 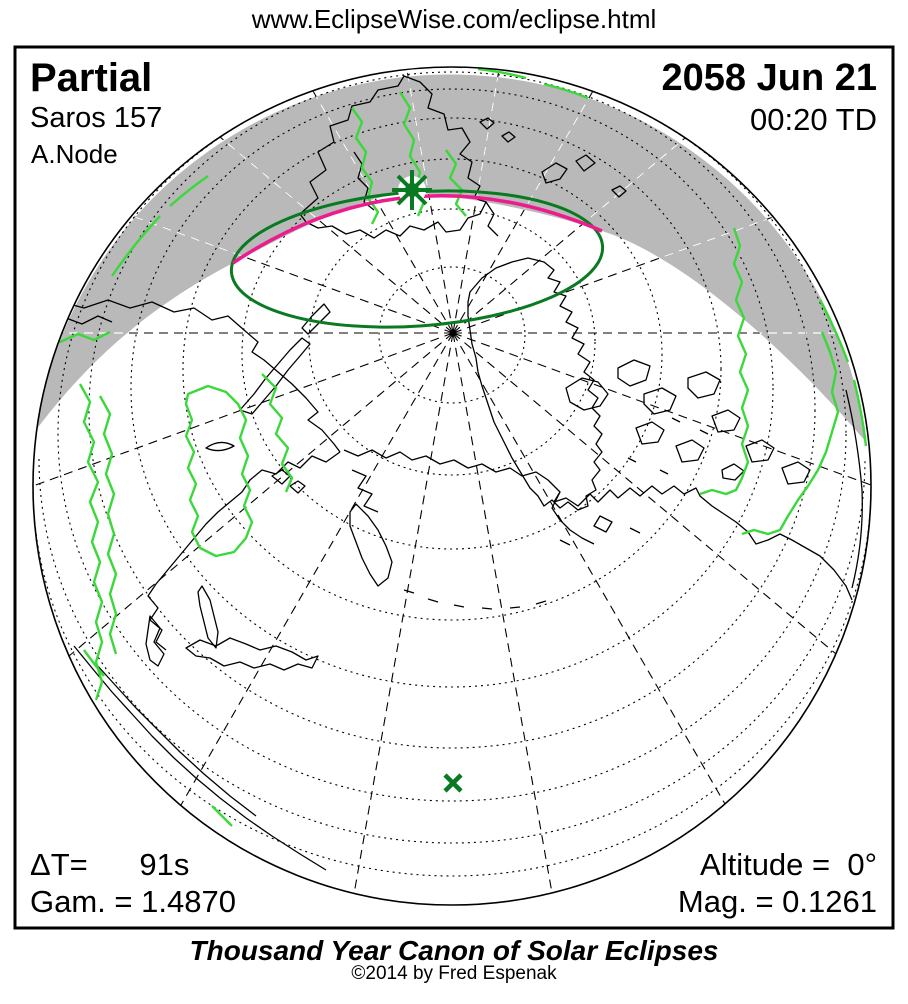 I want to click on altitude-value: Altitude = 0°, so click(x=788, y=864).